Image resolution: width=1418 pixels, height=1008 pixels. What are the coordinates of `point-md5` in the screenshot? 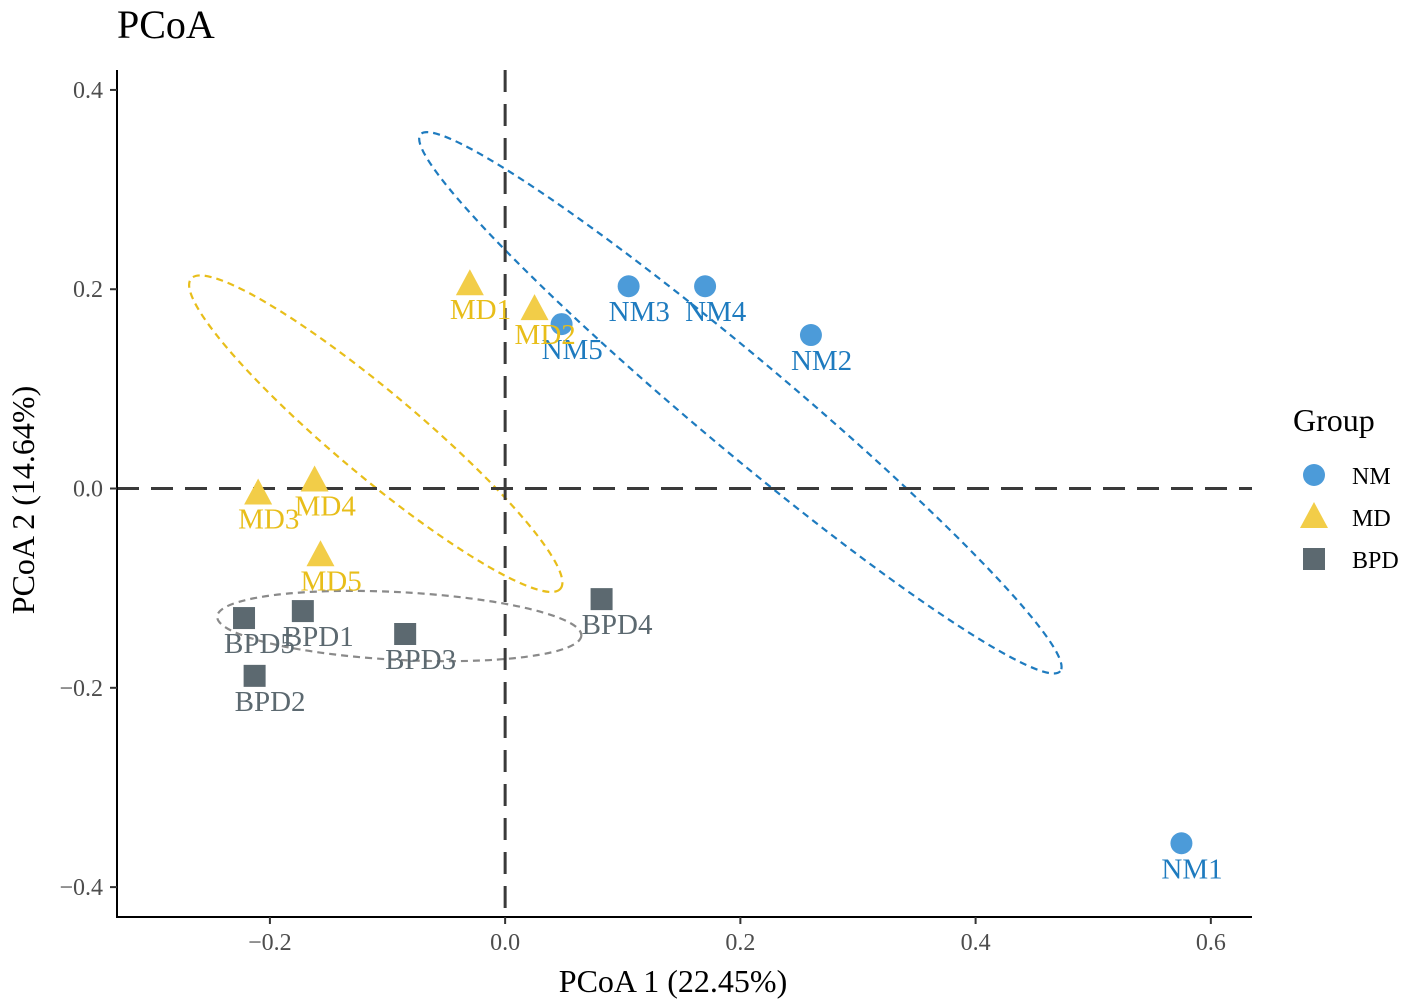 It's located at (320, 553).